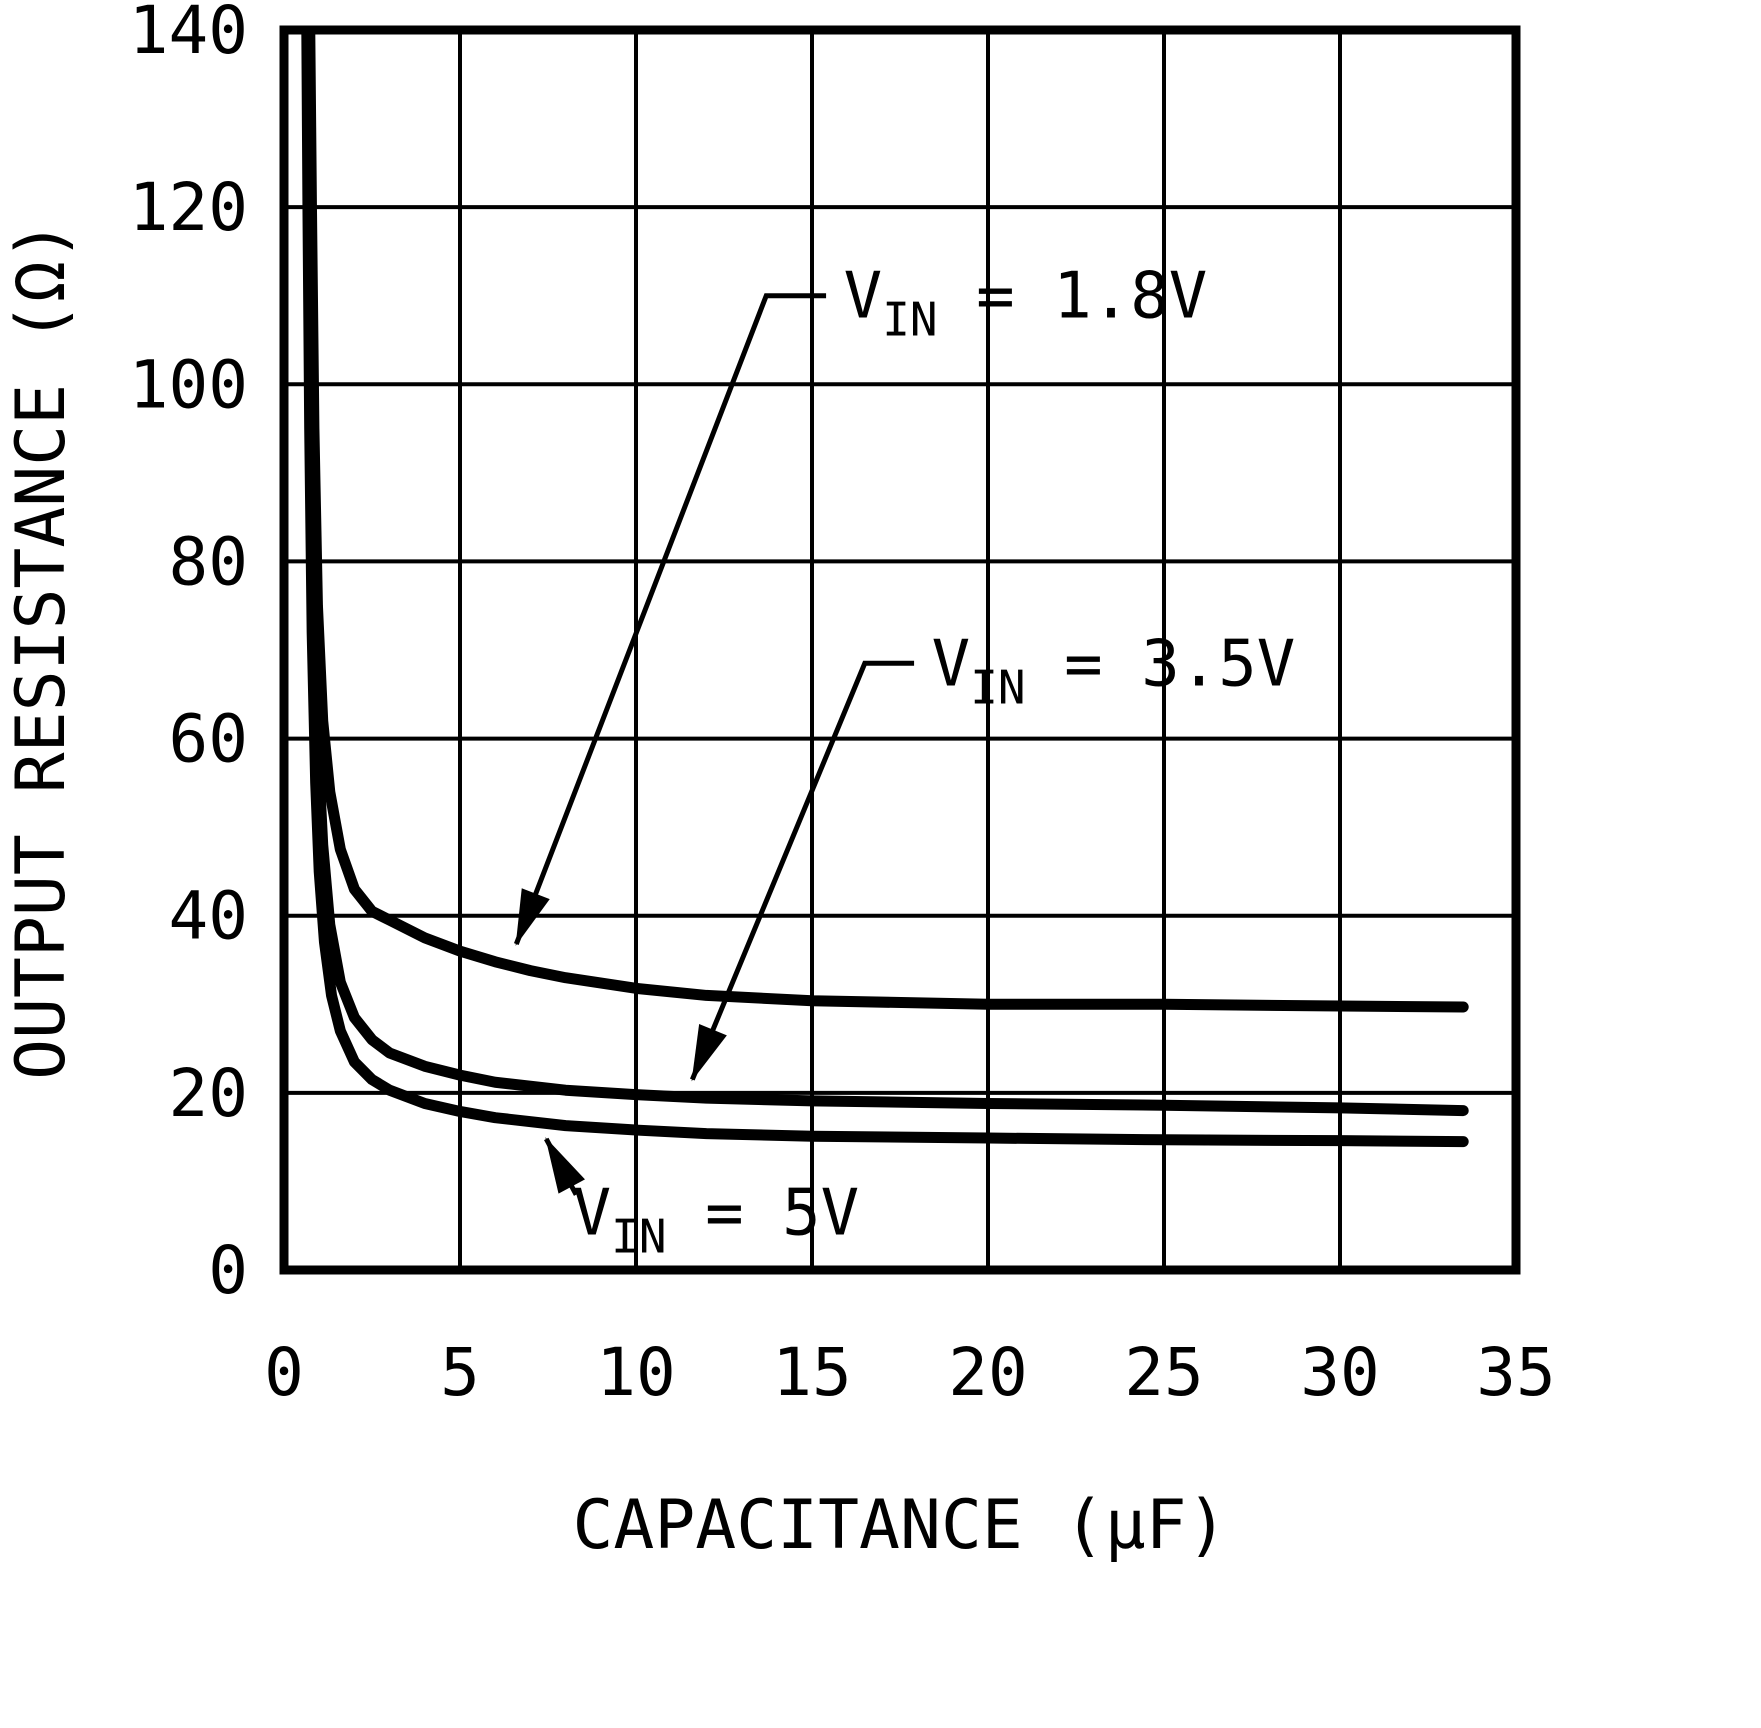  What do you see at coordinates (208, 739) in the screenshot?
I see `y-tick-label: 60` at bounding box center [208, 739].